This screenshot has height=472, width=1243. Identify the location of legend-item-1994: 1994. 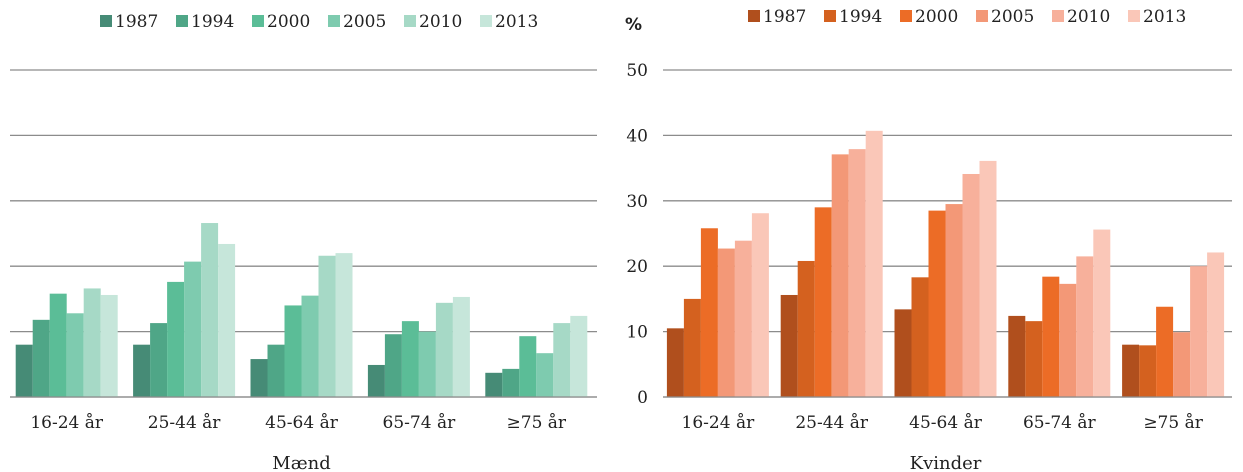
(205, 22).